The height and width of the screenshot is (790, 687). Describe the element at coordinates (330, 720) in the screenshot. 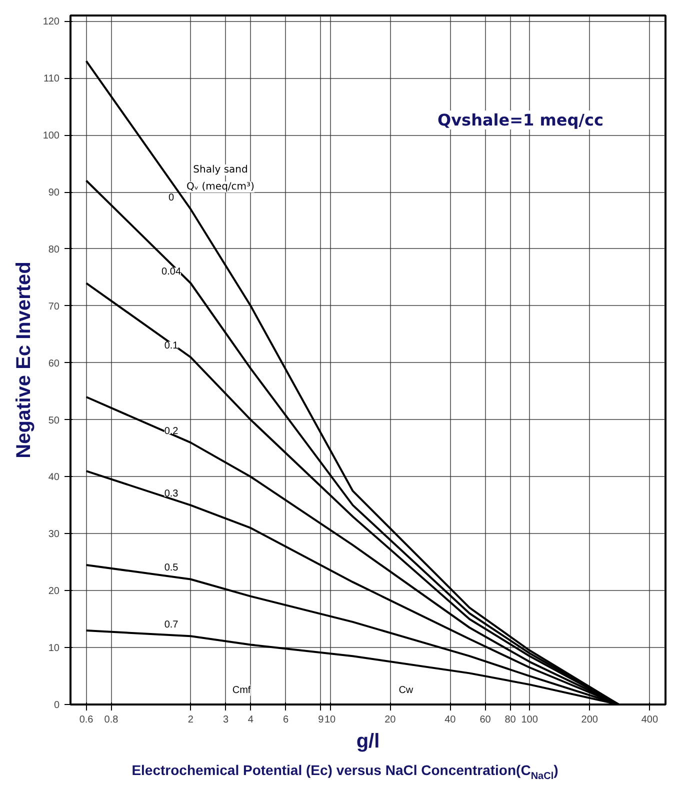

I see `x-tick-label: 10` at that location.